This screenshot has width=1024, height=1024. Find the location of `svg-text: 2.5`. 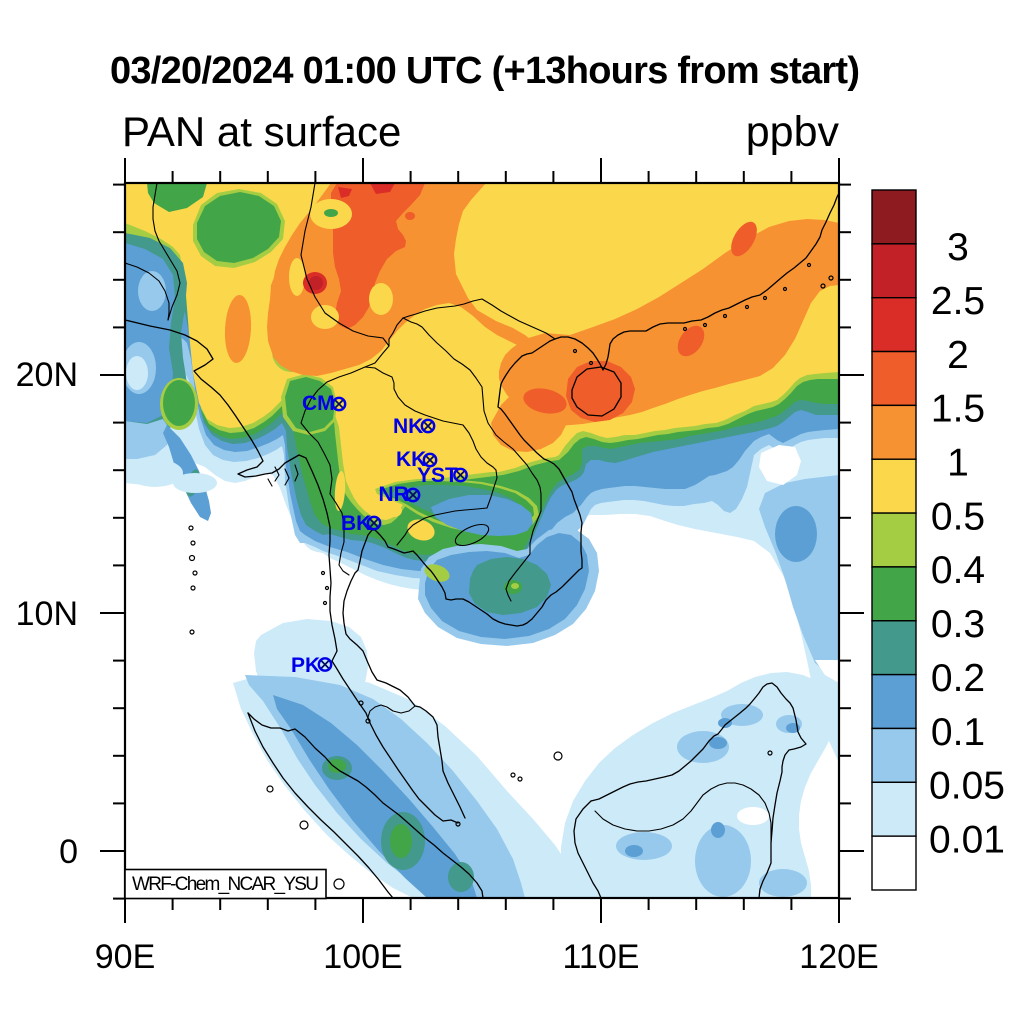

svg-text: 2.5 is located at coordinates (958, 301).